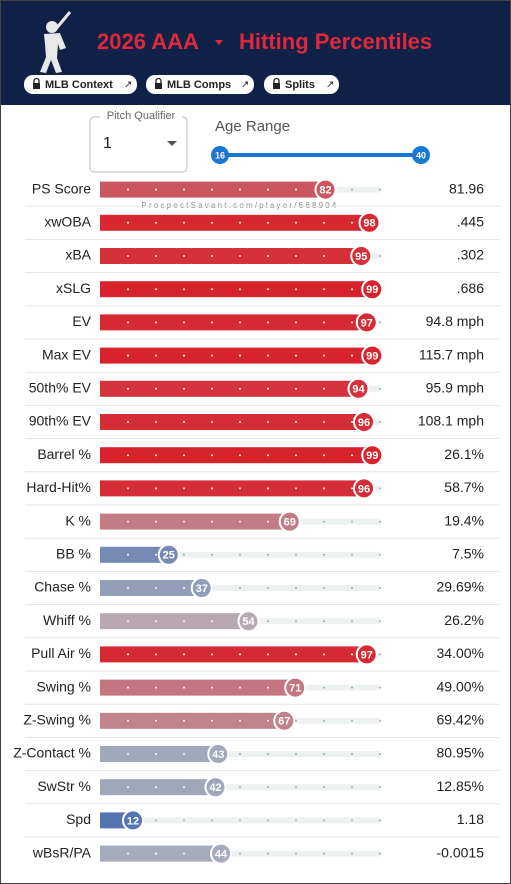  What do you see at coordinates (141, 116) in the screenshot?
I see `legend-bg` at bounding box center [141, 116].